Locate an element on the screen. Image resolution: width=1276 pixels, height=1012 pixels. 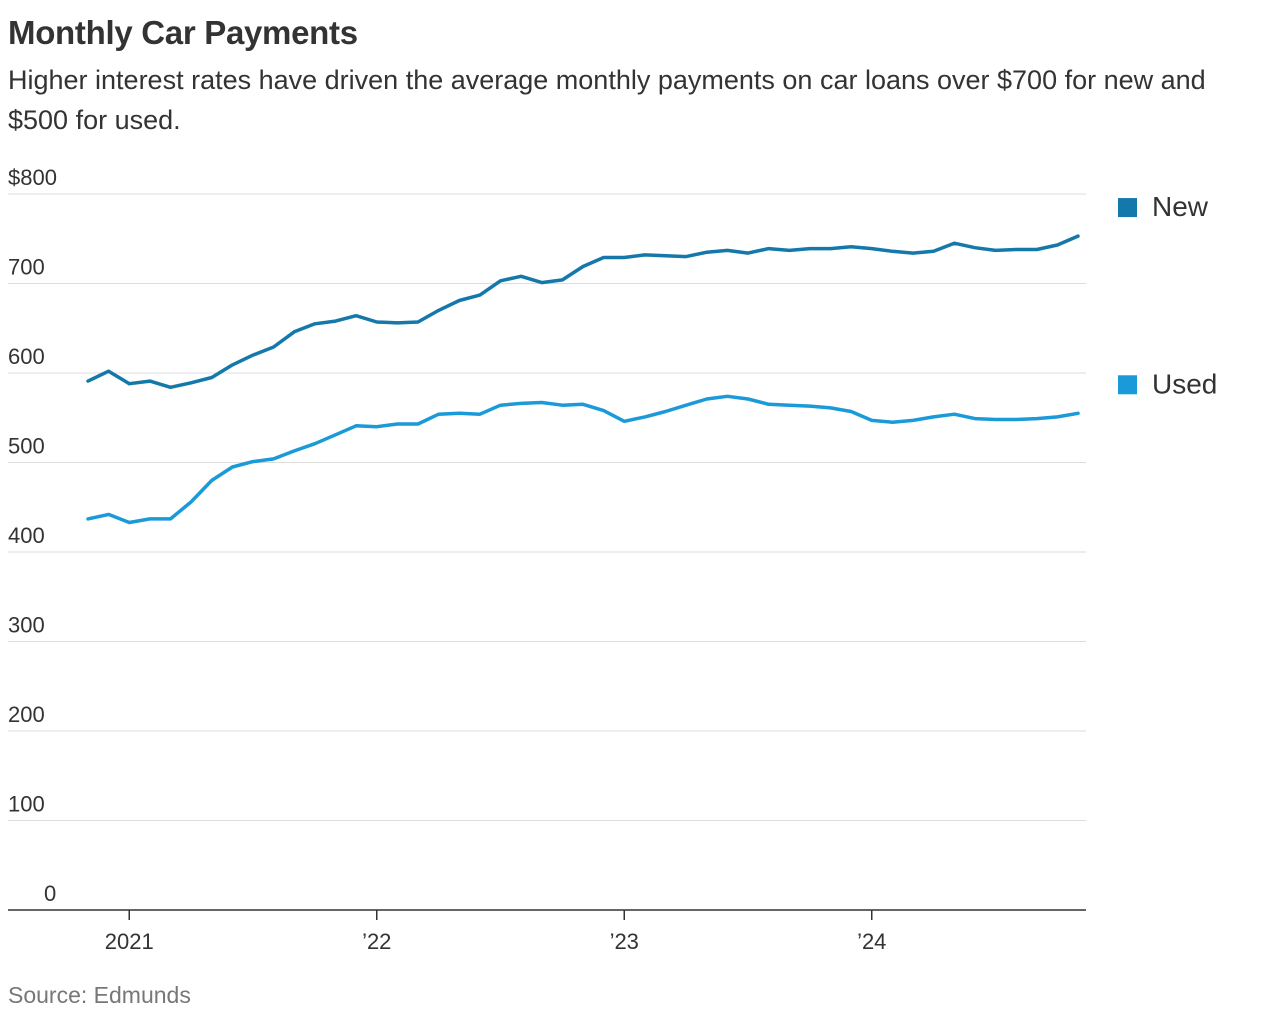
legend: New Used is located at coordinates (1167, 295).